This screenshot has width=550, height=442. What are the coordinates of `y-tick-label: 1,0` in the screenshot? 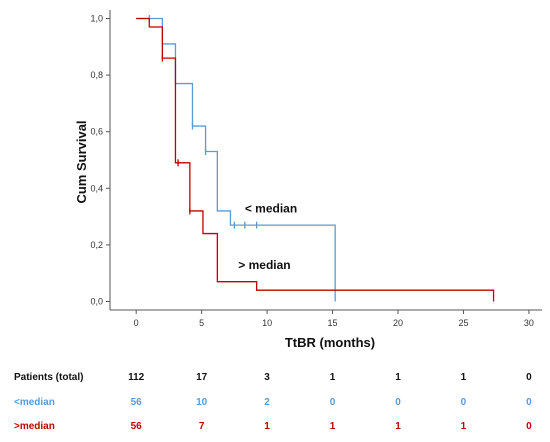 It's located at (96, 18).